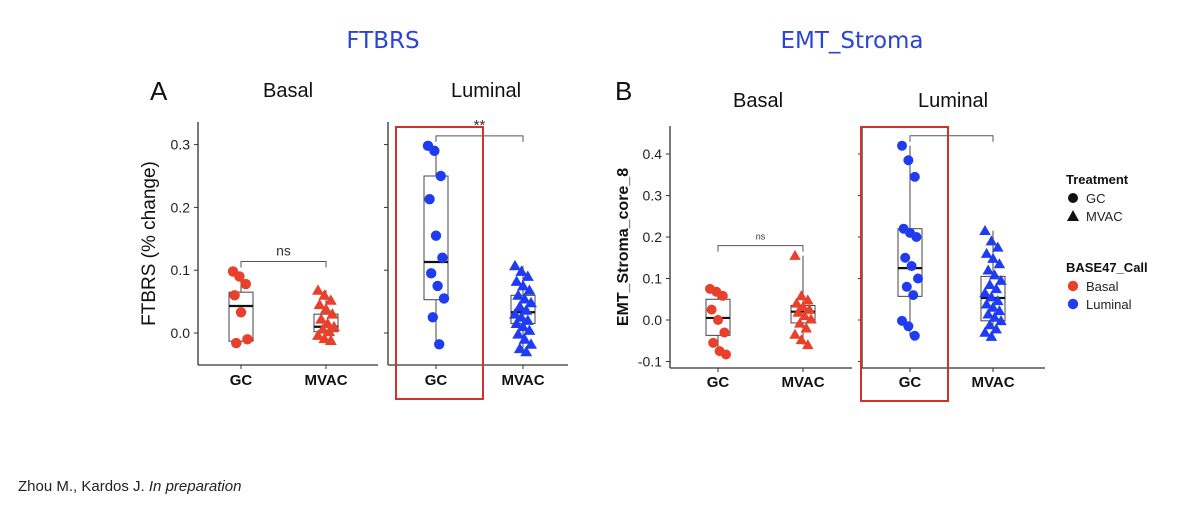 The image size is (1200, 513). What do you see at coordinates (181, 333) in the screenshot?
I see `y-tick-label: 0.0` at bounding box center [181, 333].